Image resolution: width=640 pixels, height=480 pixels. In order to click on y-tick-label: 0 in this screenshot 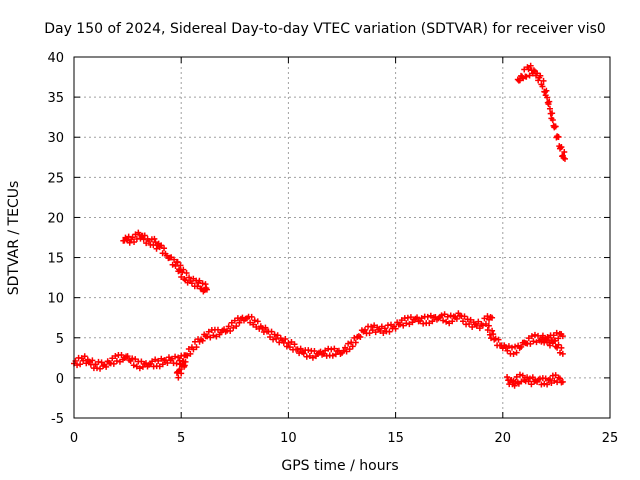, I will do `click(60, 379)`.